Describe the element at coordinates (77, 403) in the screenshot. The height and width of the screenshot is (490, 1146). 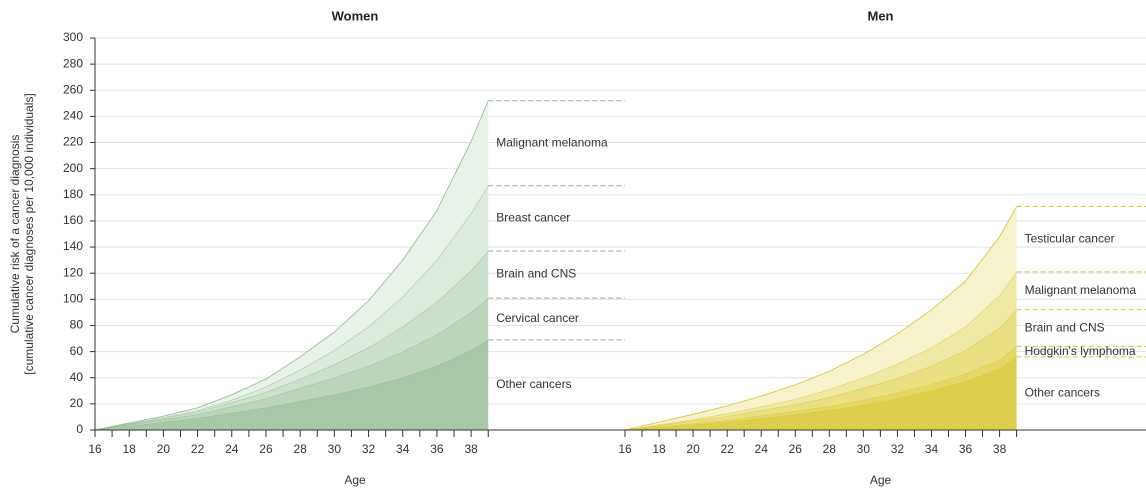
I see `y-tick-label: 20` at that location.